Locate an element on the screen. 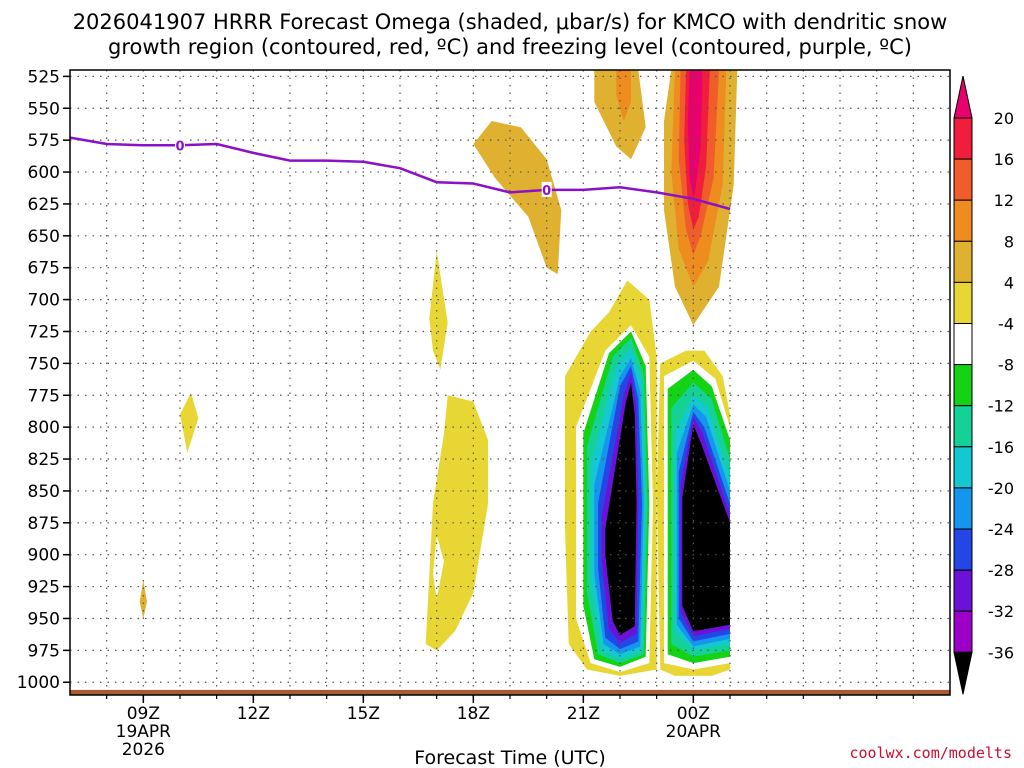 The height and width of the screenshot is (768, 1024). y-tick-label-525: 525 is located at coordinates (44, 77).